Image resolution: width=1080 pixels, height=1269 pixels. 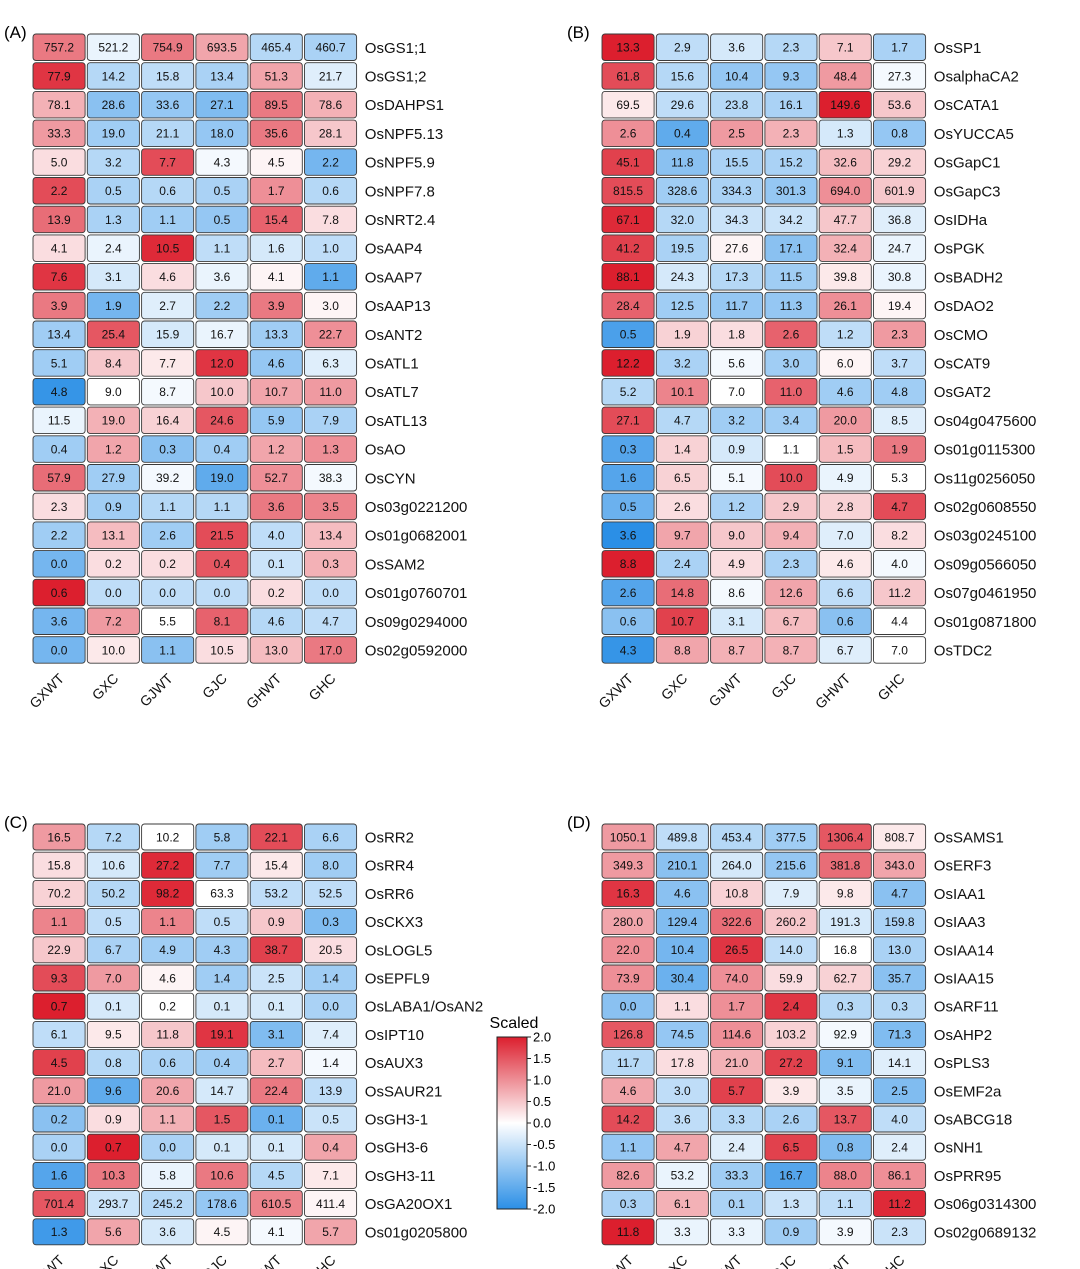 I want to click on row-label: OsGAT2, so click(x=962, y=392).